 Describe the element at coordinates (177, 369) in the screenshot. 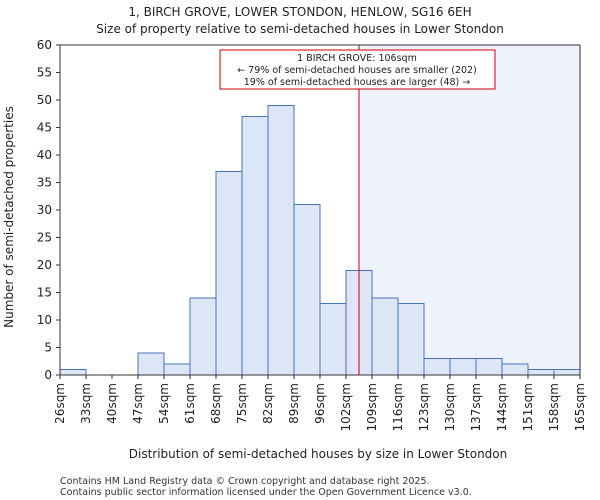

I see `bar-54sqm` at that location.